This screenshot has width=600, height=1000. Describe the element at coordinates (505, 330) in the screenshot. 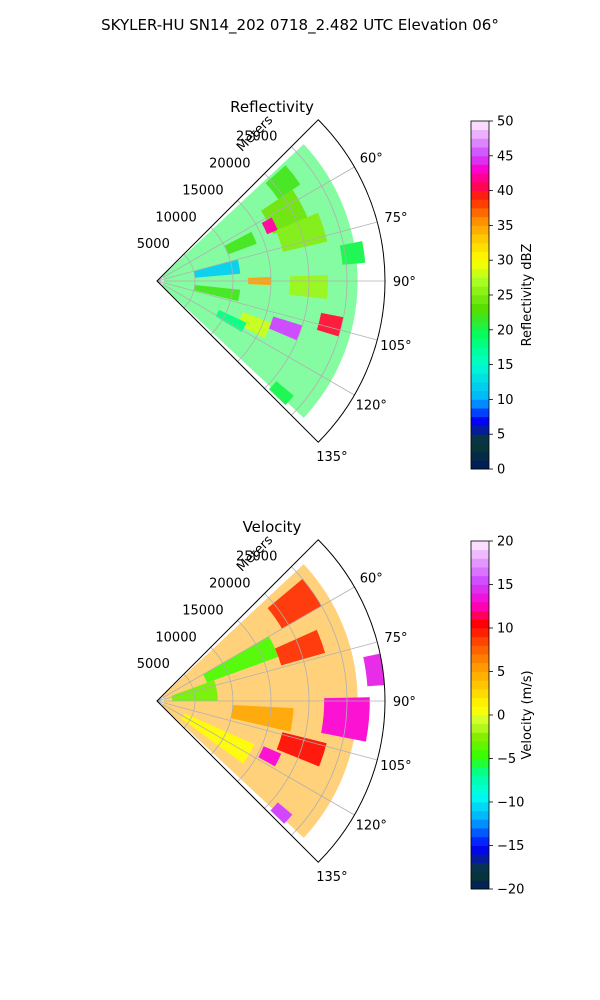

I see `colorbar-tick-label-4: 20` at that location.